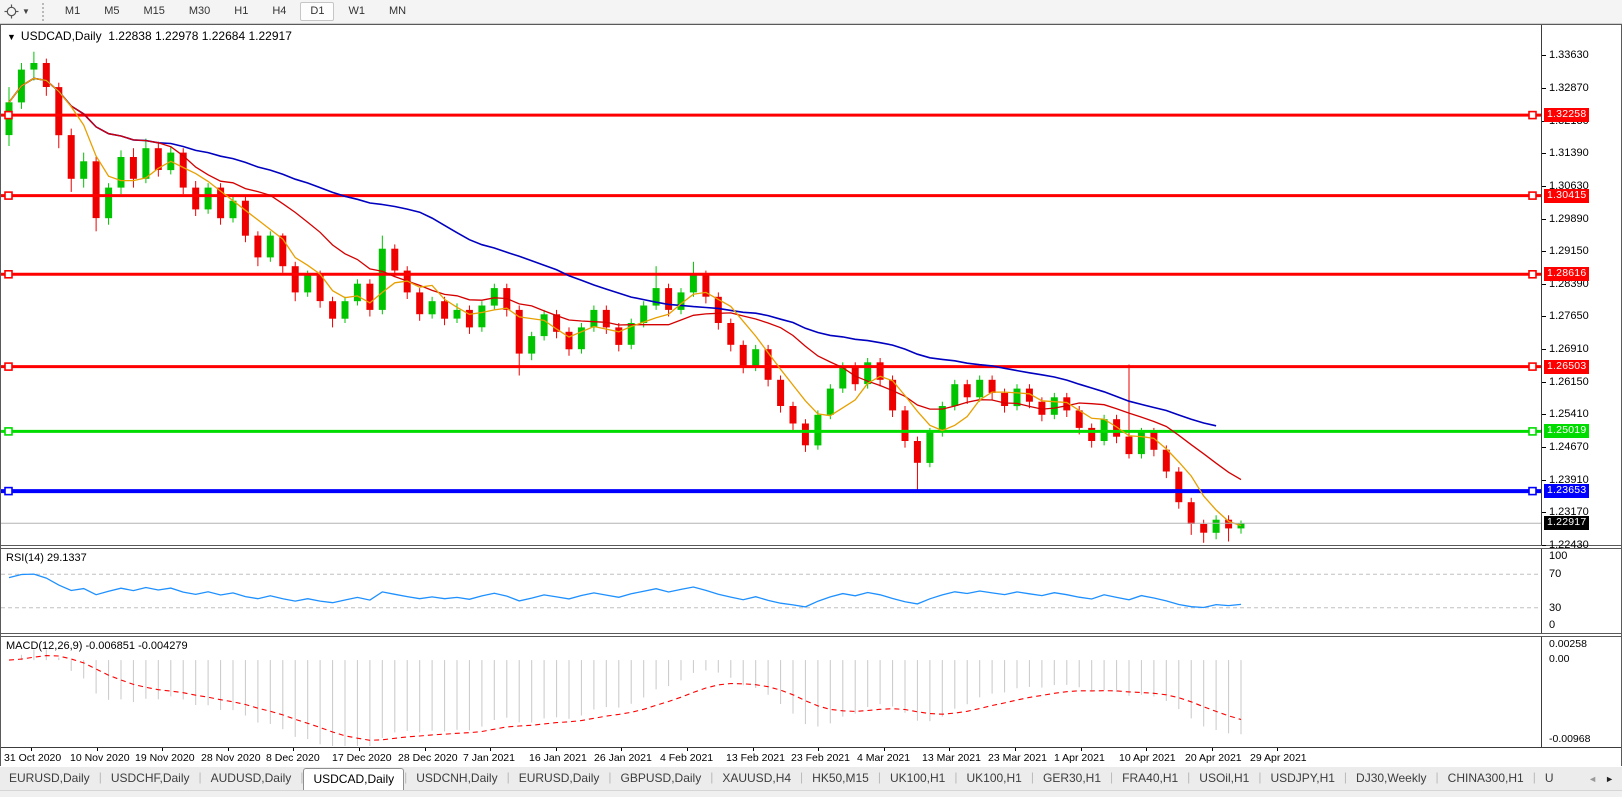 This screenshot has height=797, width=1622. What do you see at coordinates (1593, 778) in the screenshot?
I see `tab-scroll-left-icon: ◄` at bounding box center [1593, 778].